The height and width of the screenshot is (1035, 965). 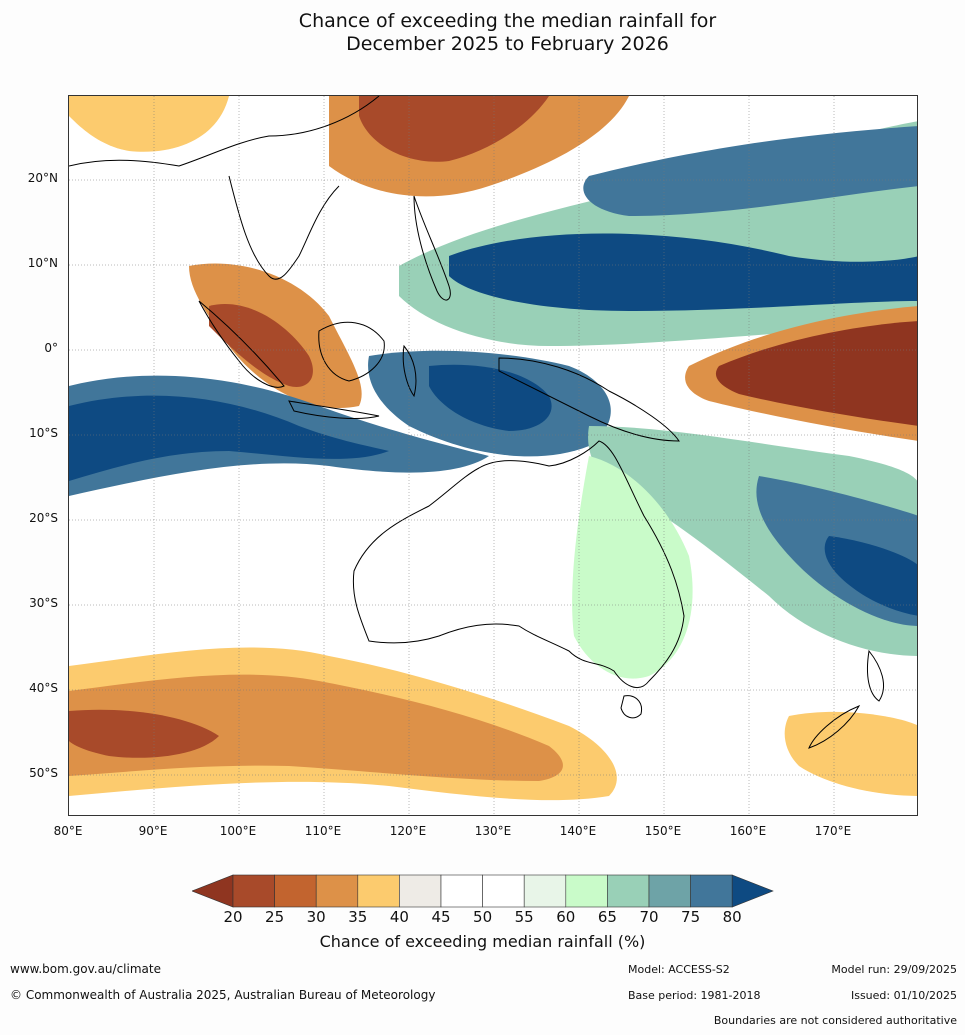 What do you see at coordinates (43, 773) in the screenshot?
I see `lat-label-50s: 50°S` at bounding box center [43, 773].